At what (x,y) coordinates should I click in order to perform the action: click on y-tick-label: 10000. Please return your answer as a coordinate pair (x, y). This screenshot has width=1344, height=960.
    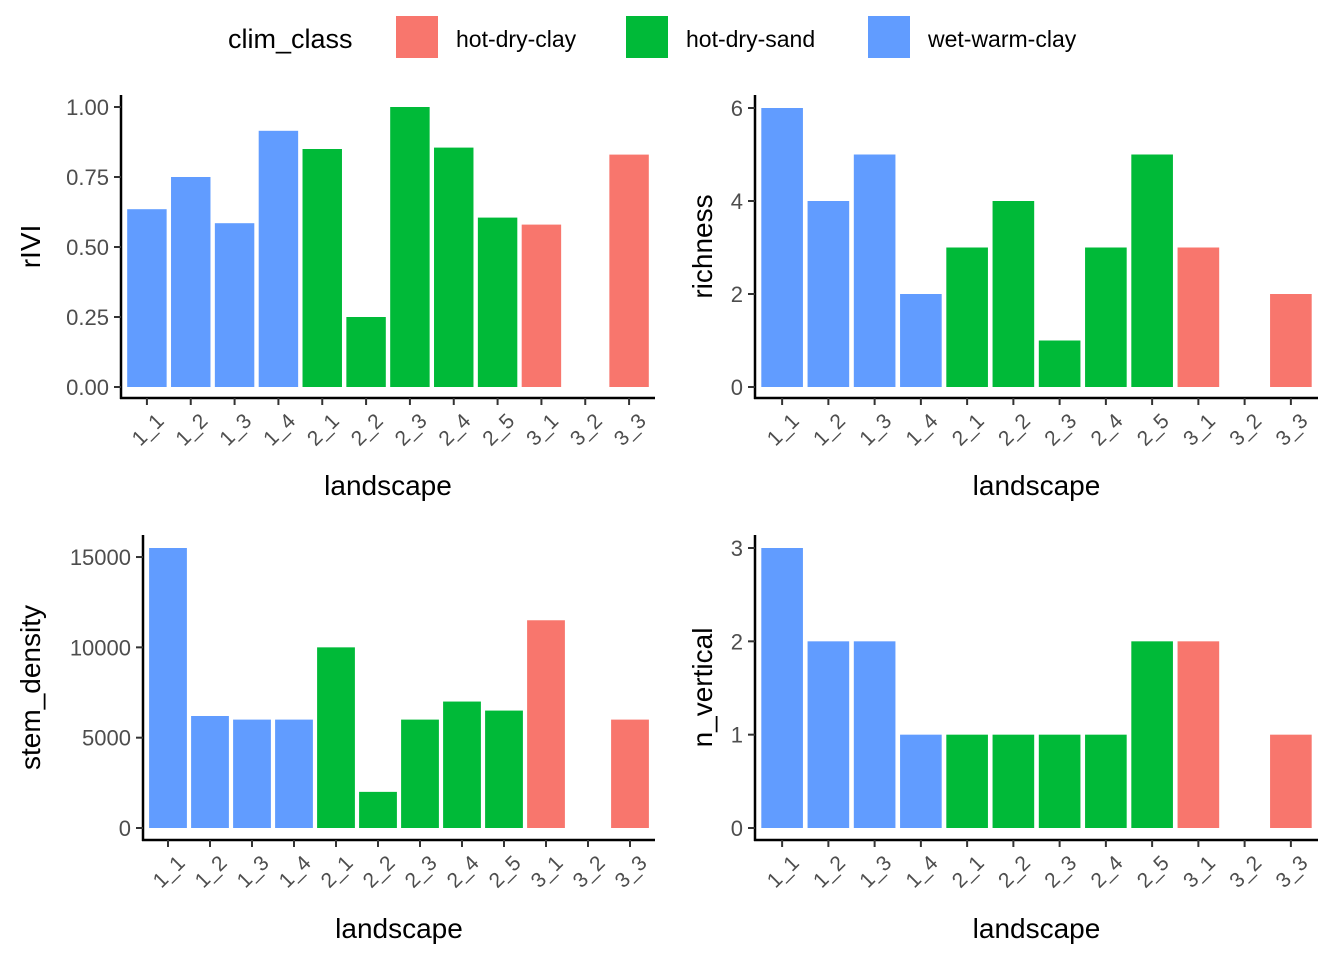
    Looking at the image, I should click on (100, 647).